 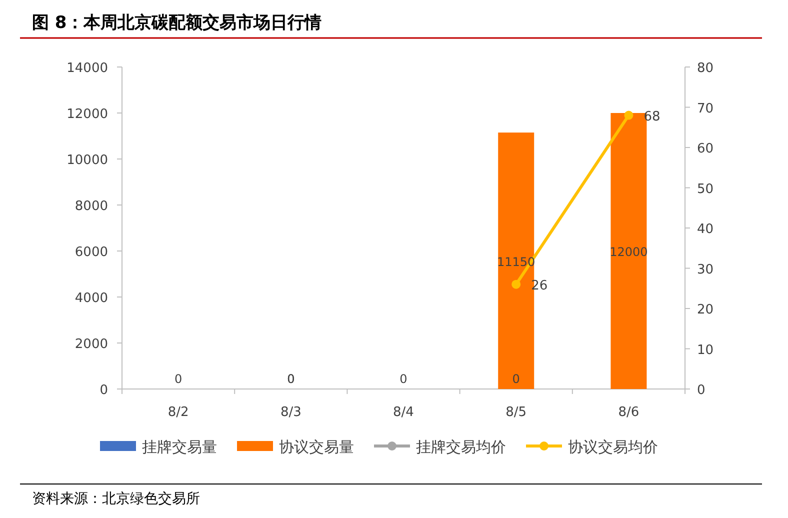 I want to click on legend-label: 挂牌交易均价, so click(x=461, y=447).